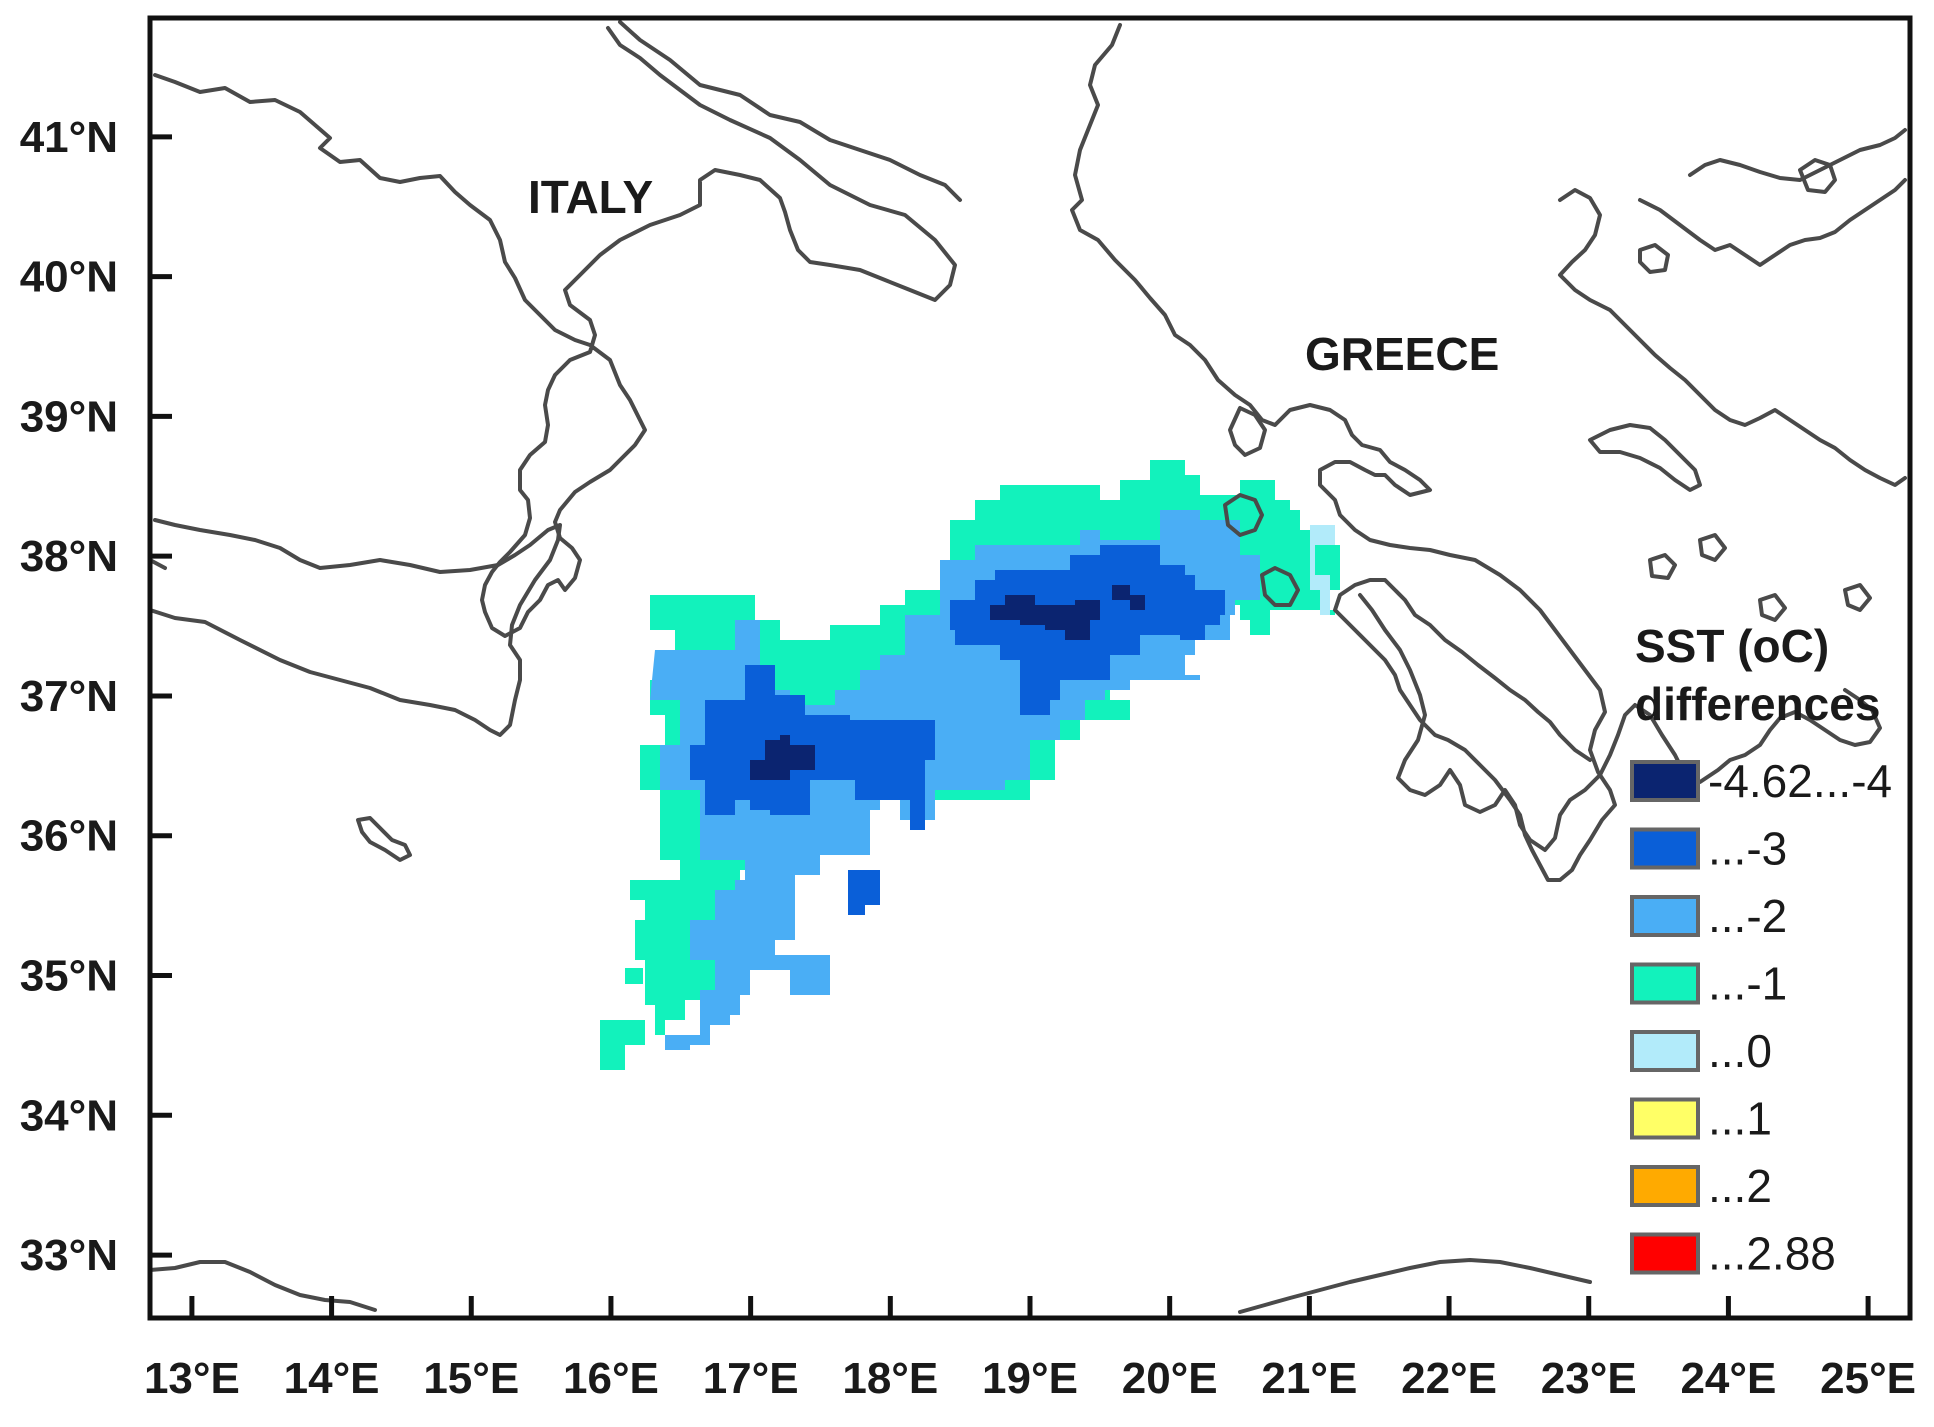 The image size is (1934, 1427). What do you see at coordinates (384, 839) in the screenshot?
I see `coastline-malta` at bounding box center [384, 839].